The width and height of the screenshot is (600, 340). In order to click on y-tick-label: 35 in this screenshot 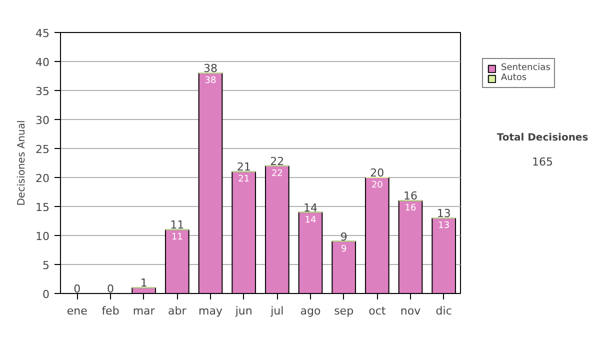, I will do `click(43, 91)`.